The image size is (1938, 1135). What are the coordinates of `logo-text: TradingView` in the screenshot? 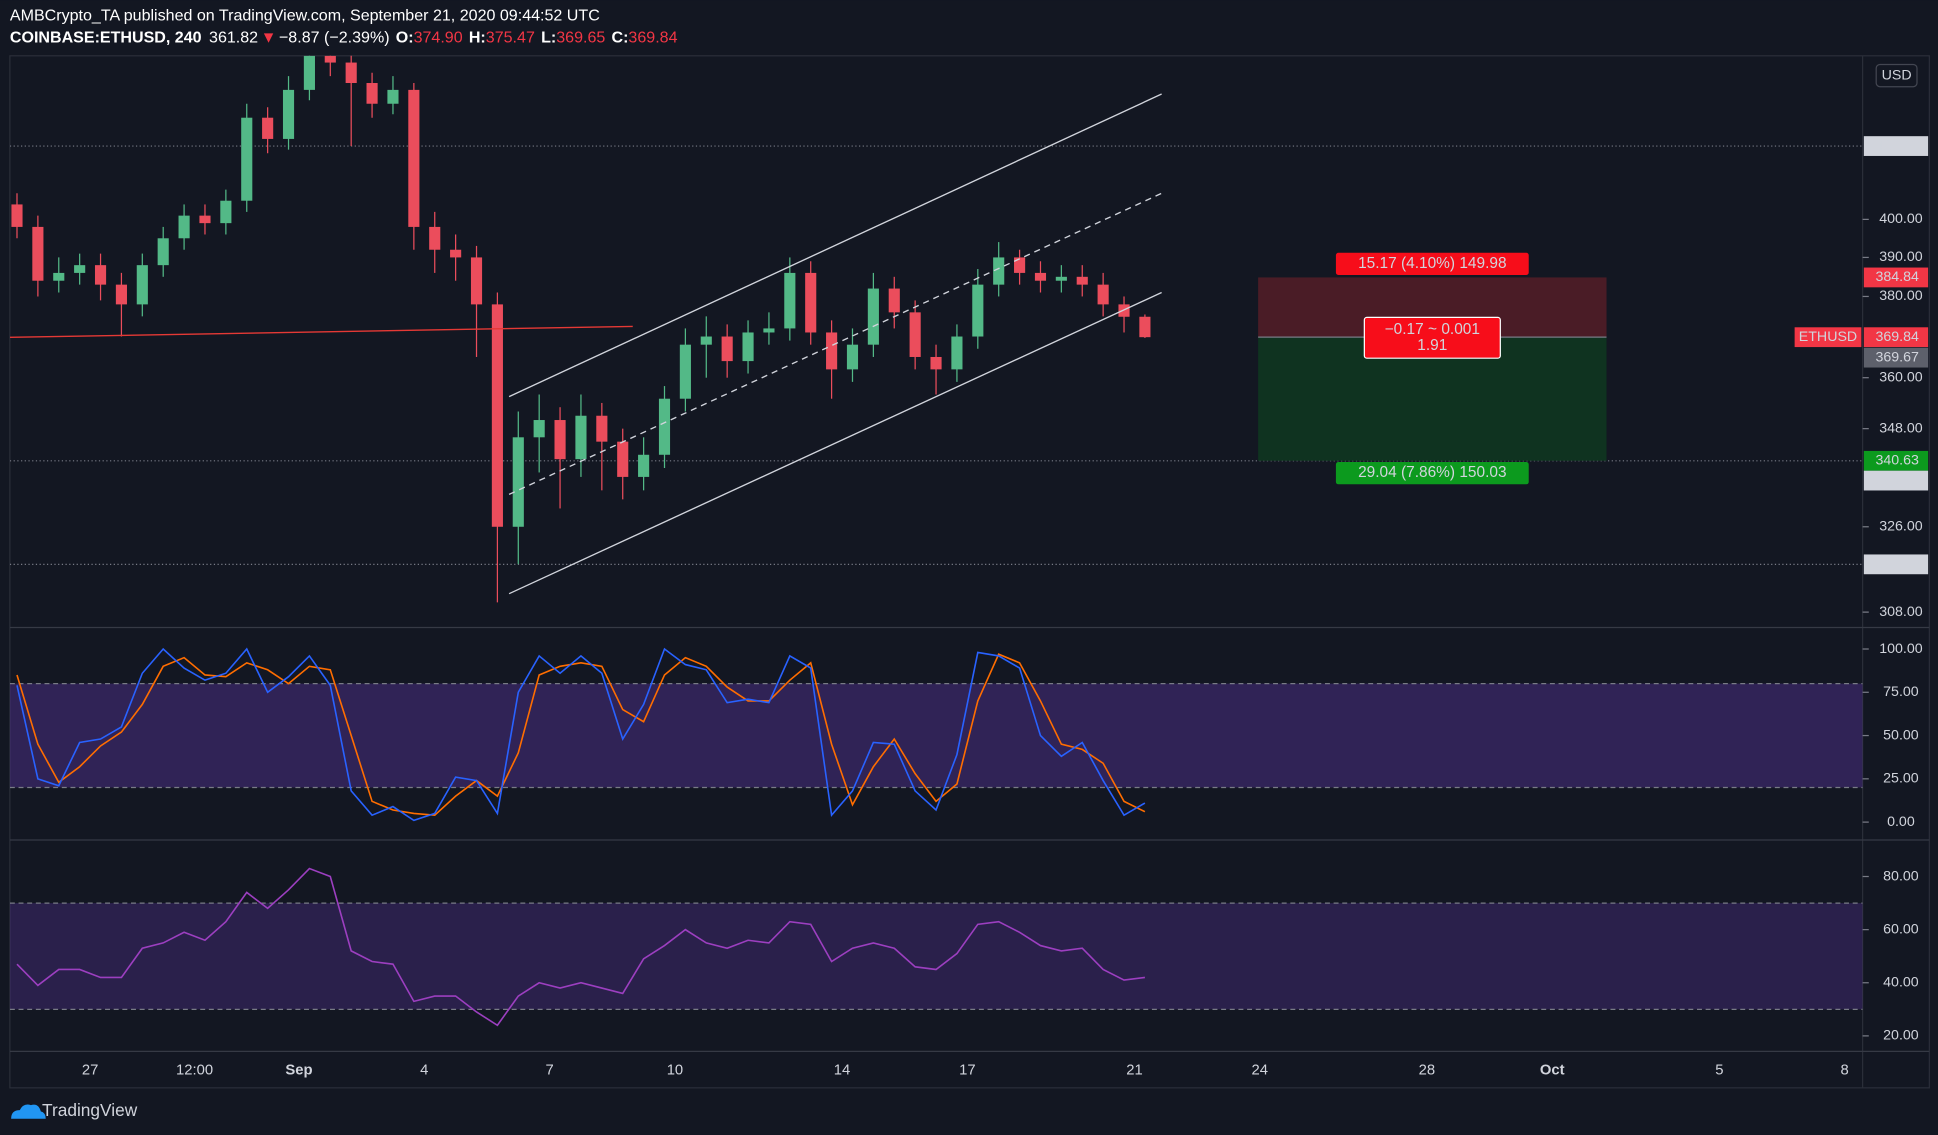 It's located at (90, 1110).